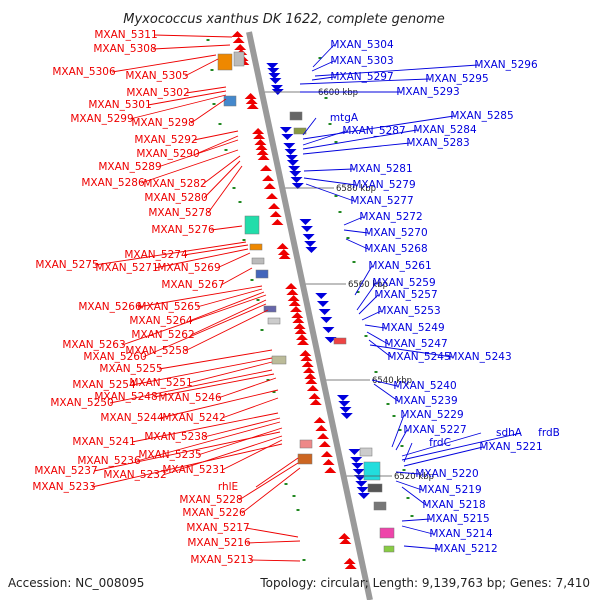 This screenshot has height=600, width=600. Describe the element at coordinates (412, 328) in the screenshot. I see `right-gene-label: MXAN_5249` at that location.